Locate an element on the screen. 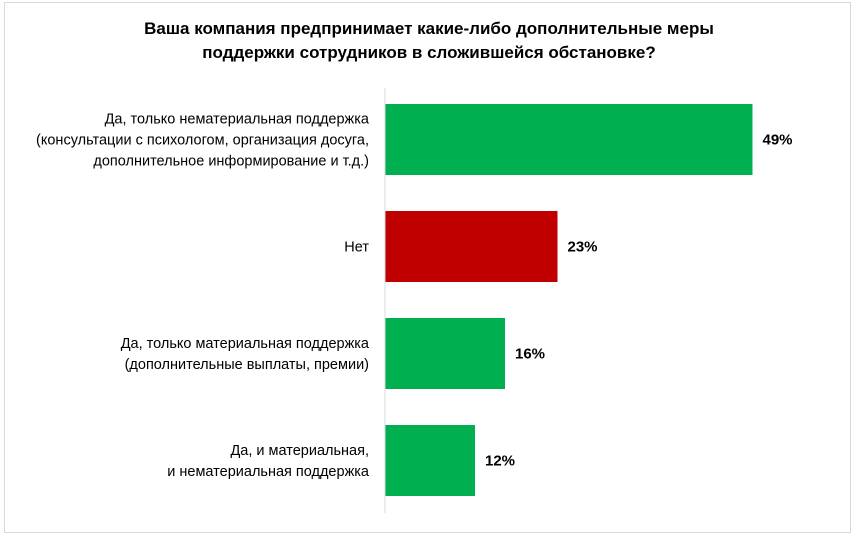 This screenshot has height=538, width=857. data-label: 23% is located at coordinates (583, 247).